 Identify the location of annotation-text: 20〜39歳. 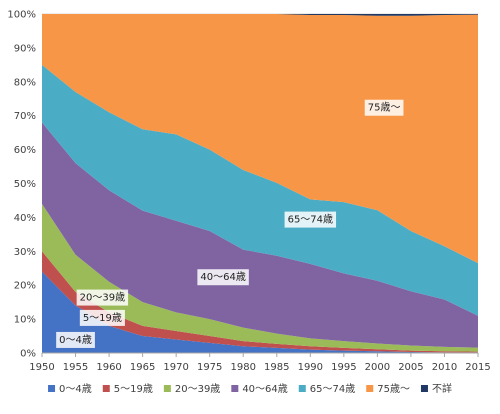
(102, 298).